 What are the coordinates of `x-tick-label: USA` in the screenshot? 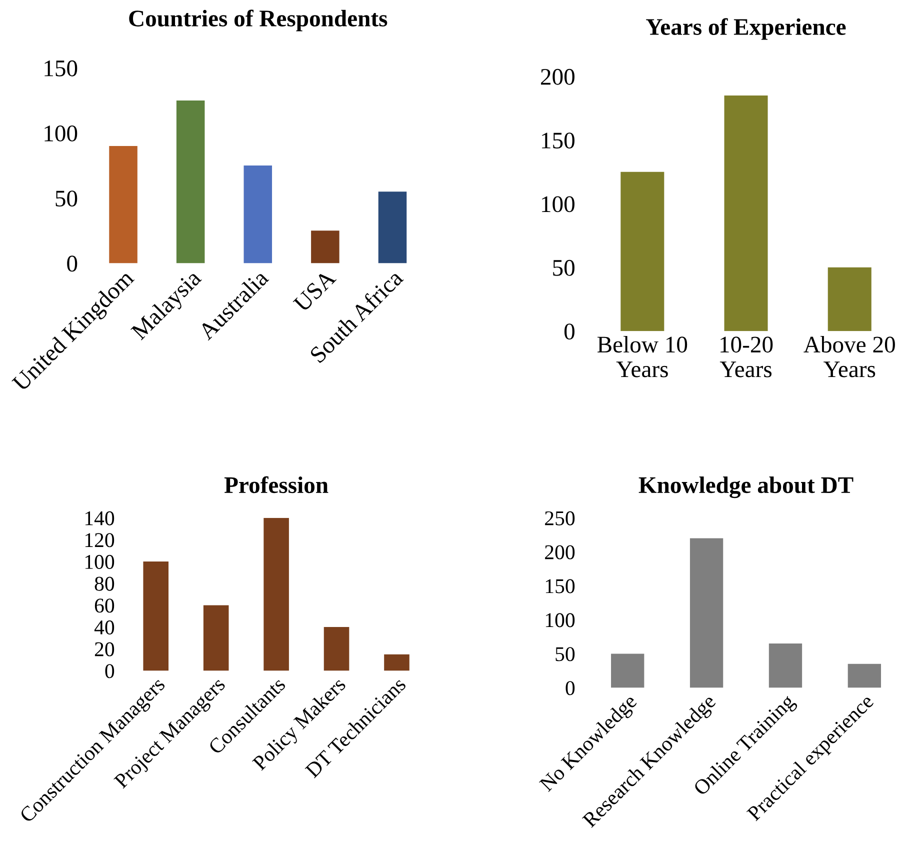 It's located at (314, 290).